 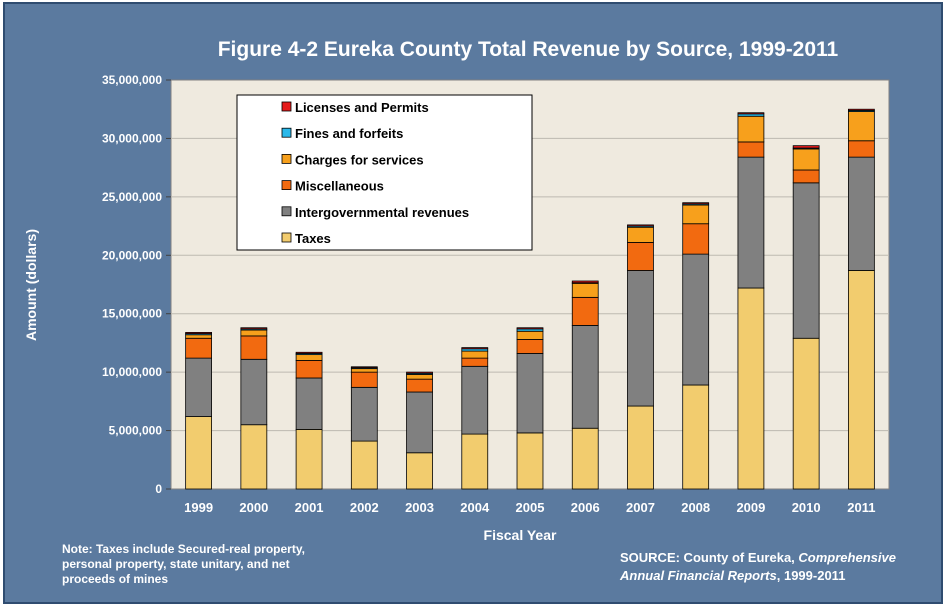 What do you see at coordinates (530, 335) in the screenshot?
I see `bar-charges-for-services-2005` at bounding box center [530, 335].